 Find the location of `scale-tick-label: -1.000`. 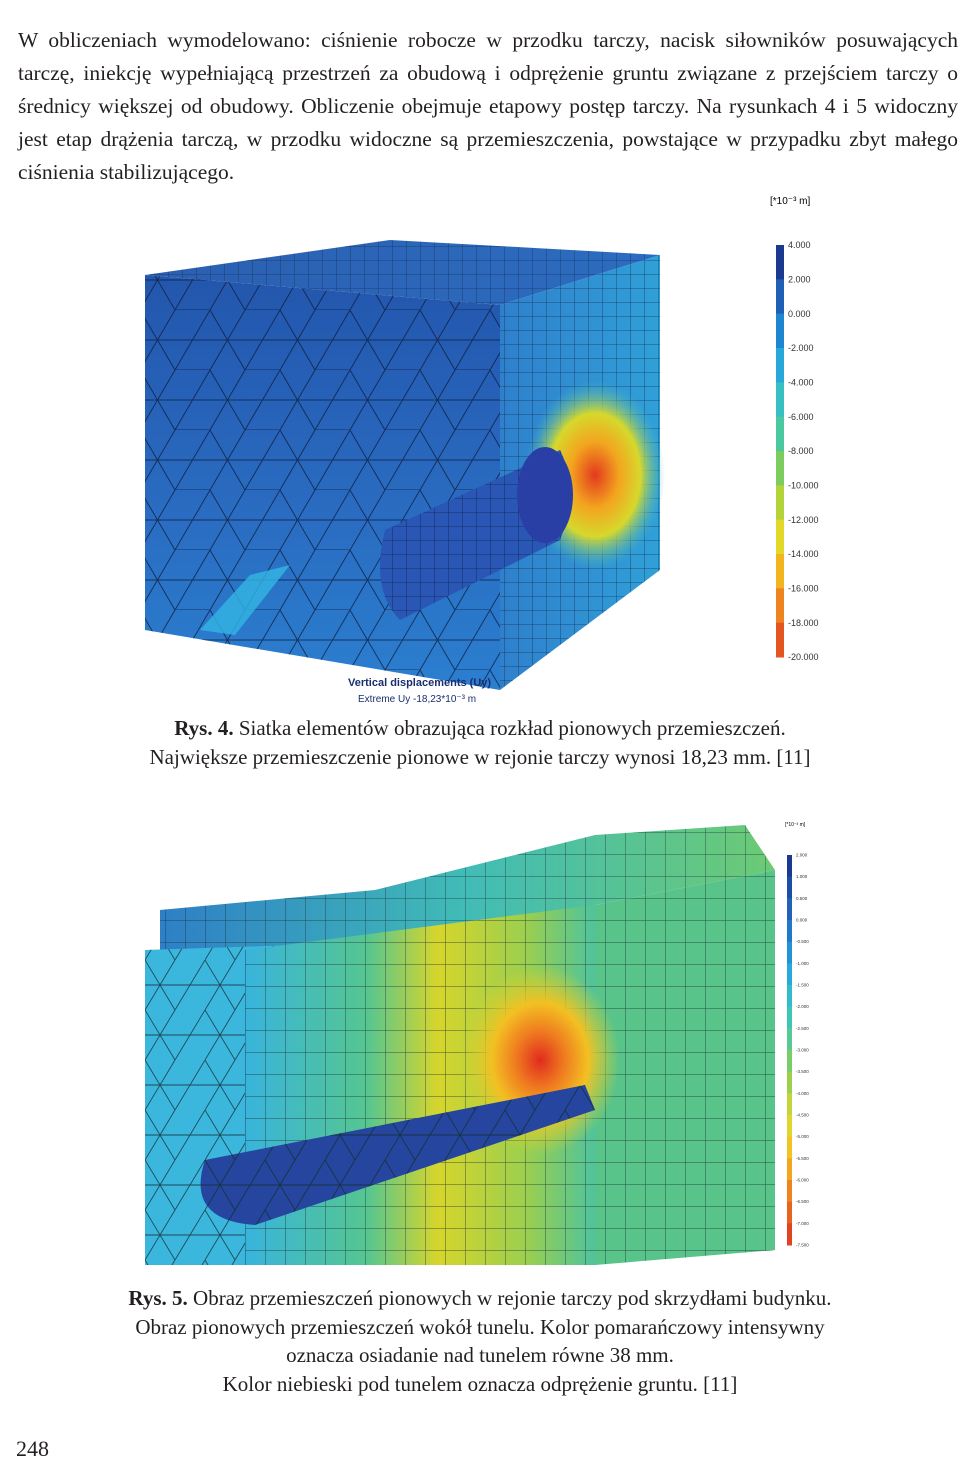

scale-tick-label: -1.000 is located at coordinates (802, 963).